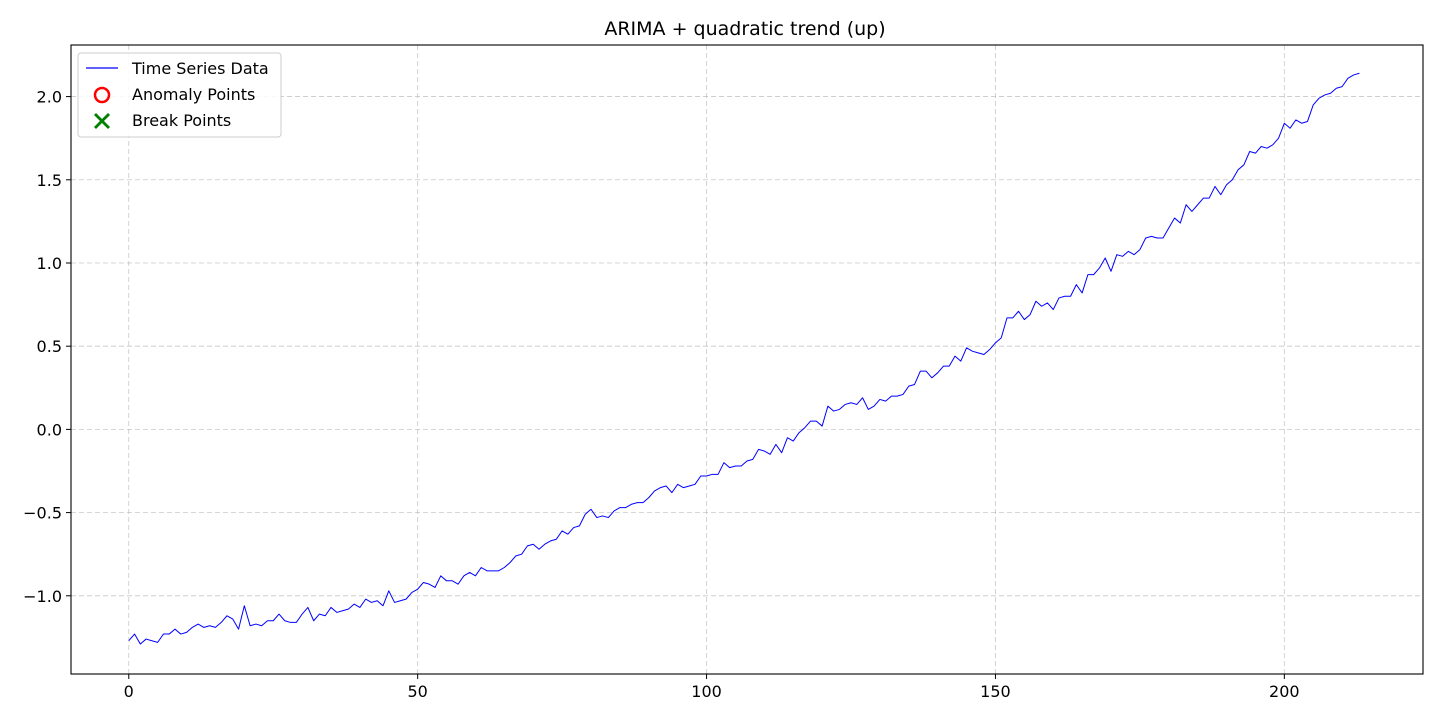 This screenshot has width=1440, height=720. Describe the element at coordinates (49, 97) in the screenshot. I see `y-tick-label: 2.0` at that location.